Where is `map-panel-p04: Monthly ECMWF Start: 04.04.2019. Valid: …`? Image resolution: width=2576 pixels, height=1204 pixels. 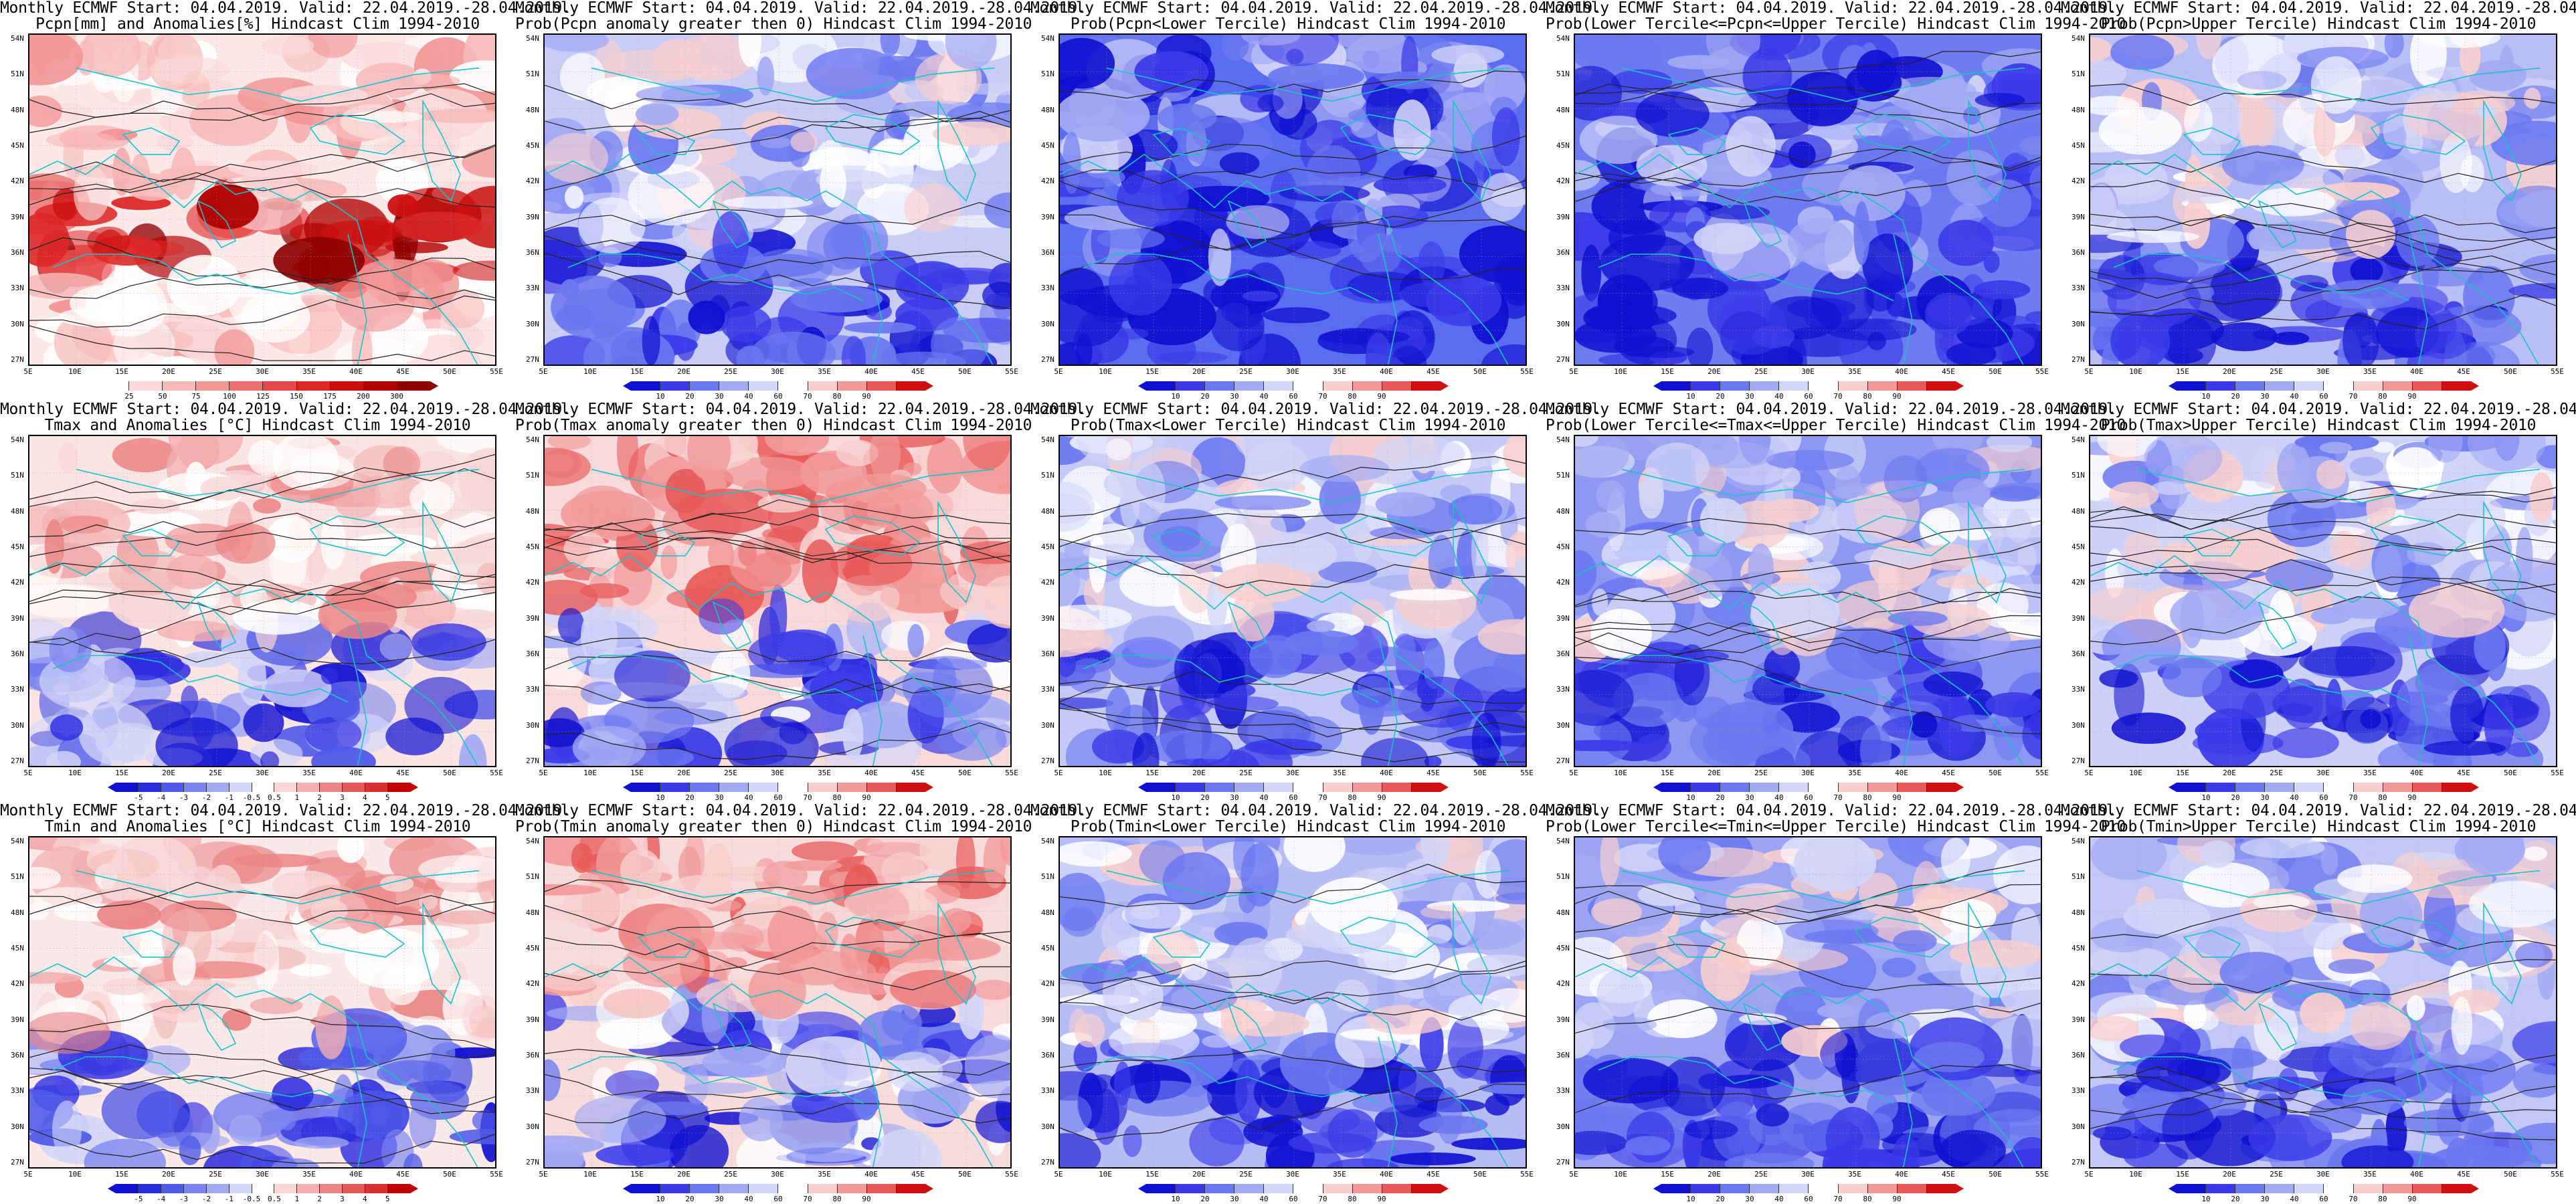
map-panel-p04: Monthly ECMWF Start: 04.04.2019. Valid: … is located at coordinates (2318, 200).